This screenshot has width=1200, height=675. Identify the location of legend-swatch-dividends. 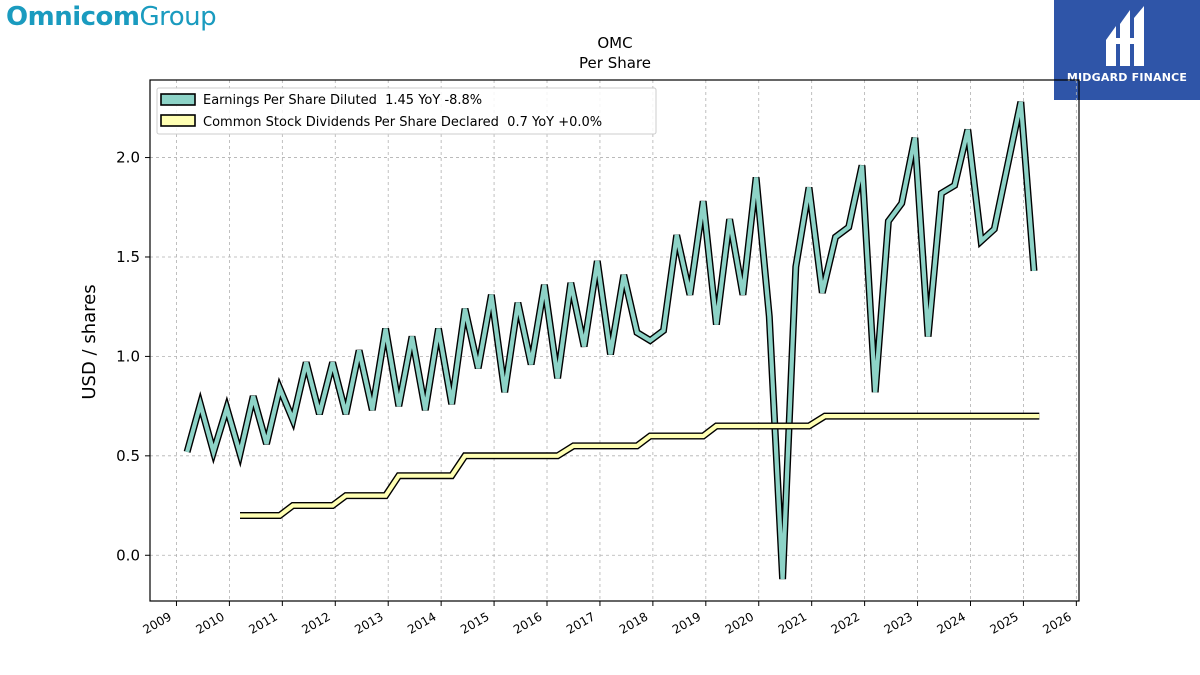
(178, 120).